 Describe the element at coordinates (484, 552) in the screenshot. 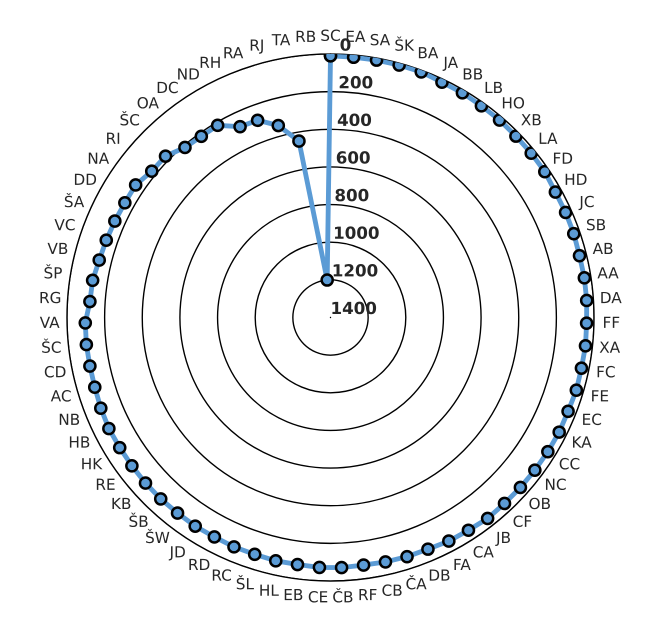

I see `spoke-label: CA` at that location.